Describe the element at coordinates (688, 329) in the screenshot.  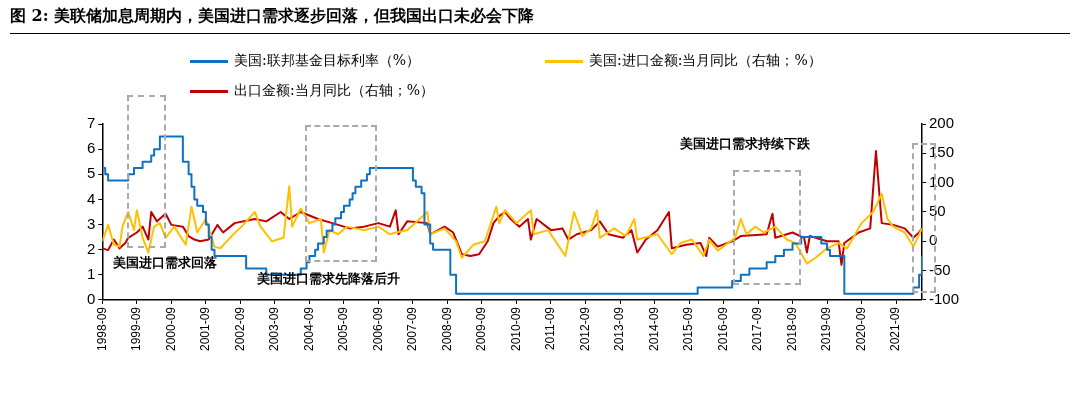
I see `x-tick-label: 2015-09` at that location.